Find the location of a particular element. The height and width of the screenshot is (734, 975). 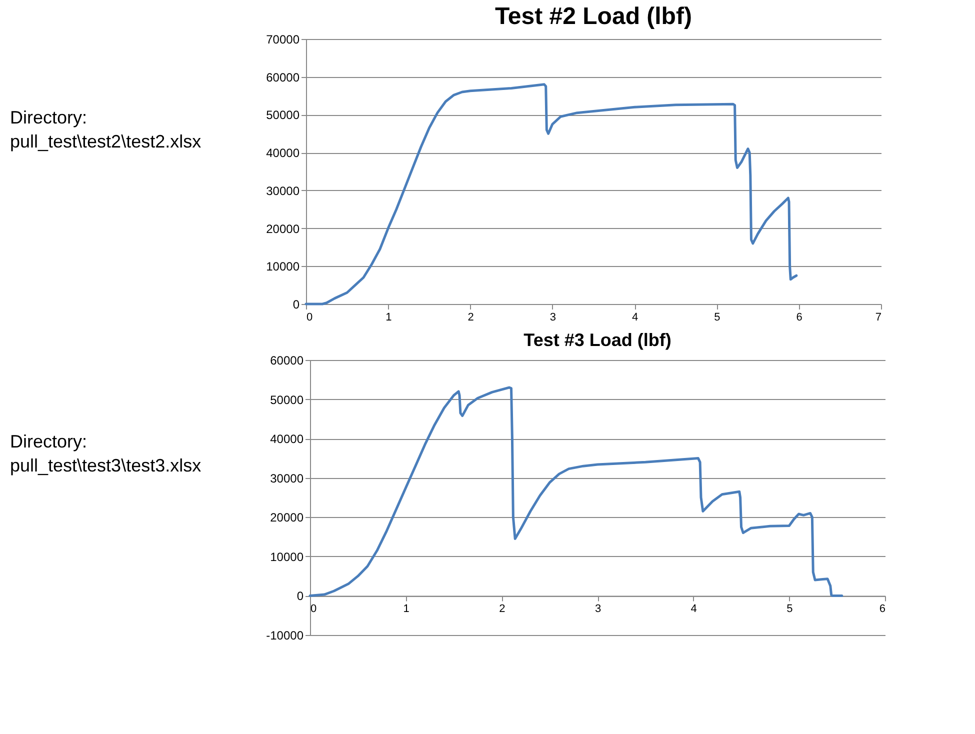

y-tick-label: 70000 is located at coordinates (283, 39).